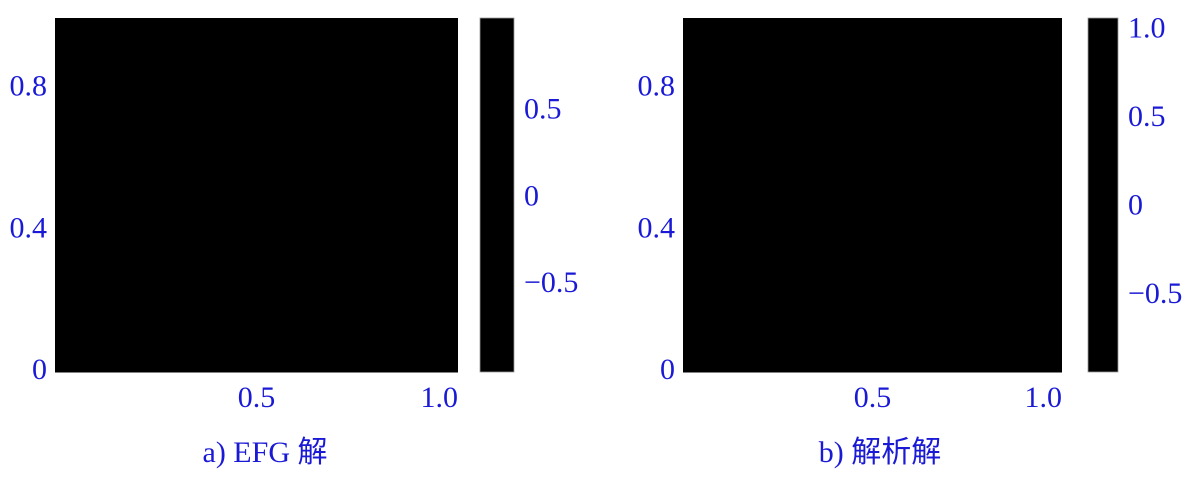  Describe the element at coordinates (265, 452) in the screenshot. I see `caption: a) EFG 解` at that location.